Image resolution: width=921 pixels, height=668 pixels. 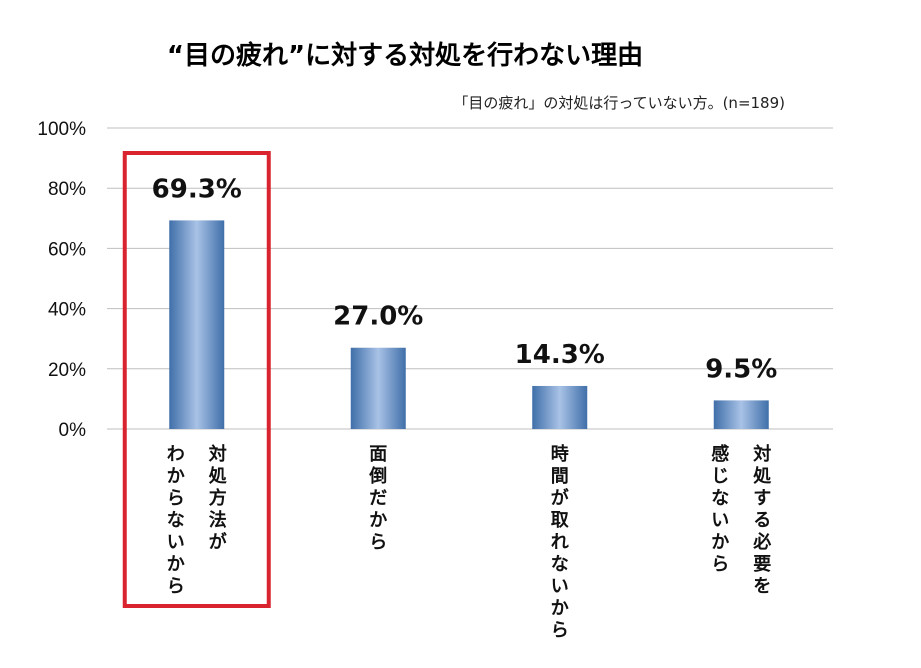 I want to click on category-char: 間, so click(x=560, y=476).